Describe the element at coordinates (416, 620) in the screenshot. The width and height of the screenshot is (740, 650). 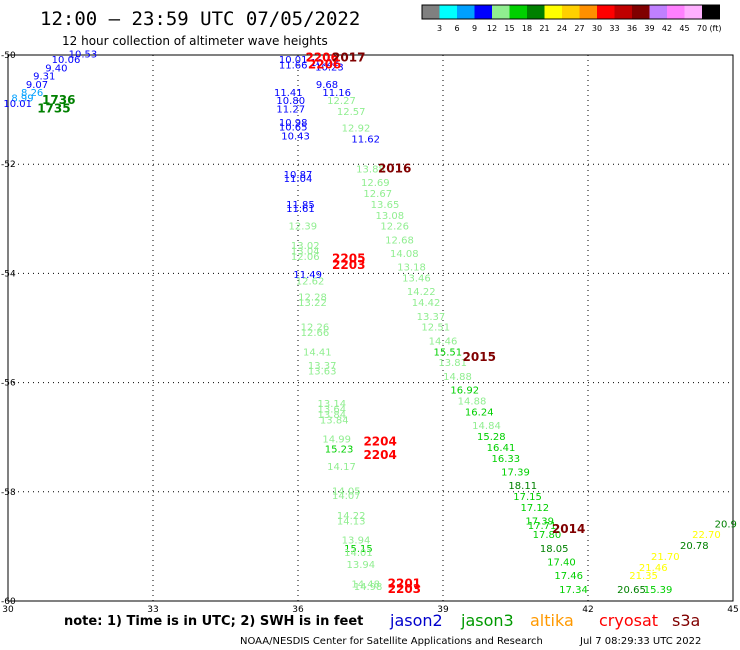
I see `legend-jason2: jason2` at that location.